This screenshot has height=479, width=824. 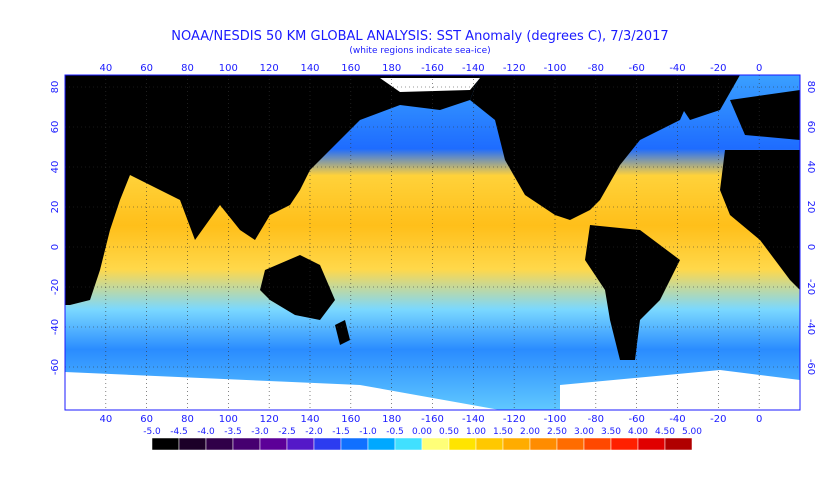 I want to click on colorbar-label: -2.0, so click(x=314, y=432).